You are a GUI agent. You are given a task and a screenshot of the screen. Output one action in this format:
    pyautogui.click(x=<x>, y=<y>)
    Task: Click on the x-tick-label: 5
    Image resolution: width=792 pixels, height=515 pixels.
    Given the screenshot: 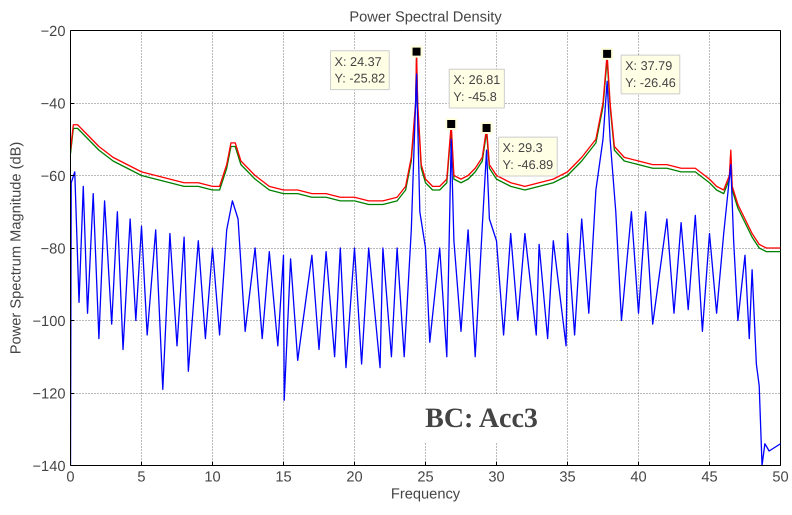 What is the action you would take?
    pyautogui.click(x=141, y=478)
    